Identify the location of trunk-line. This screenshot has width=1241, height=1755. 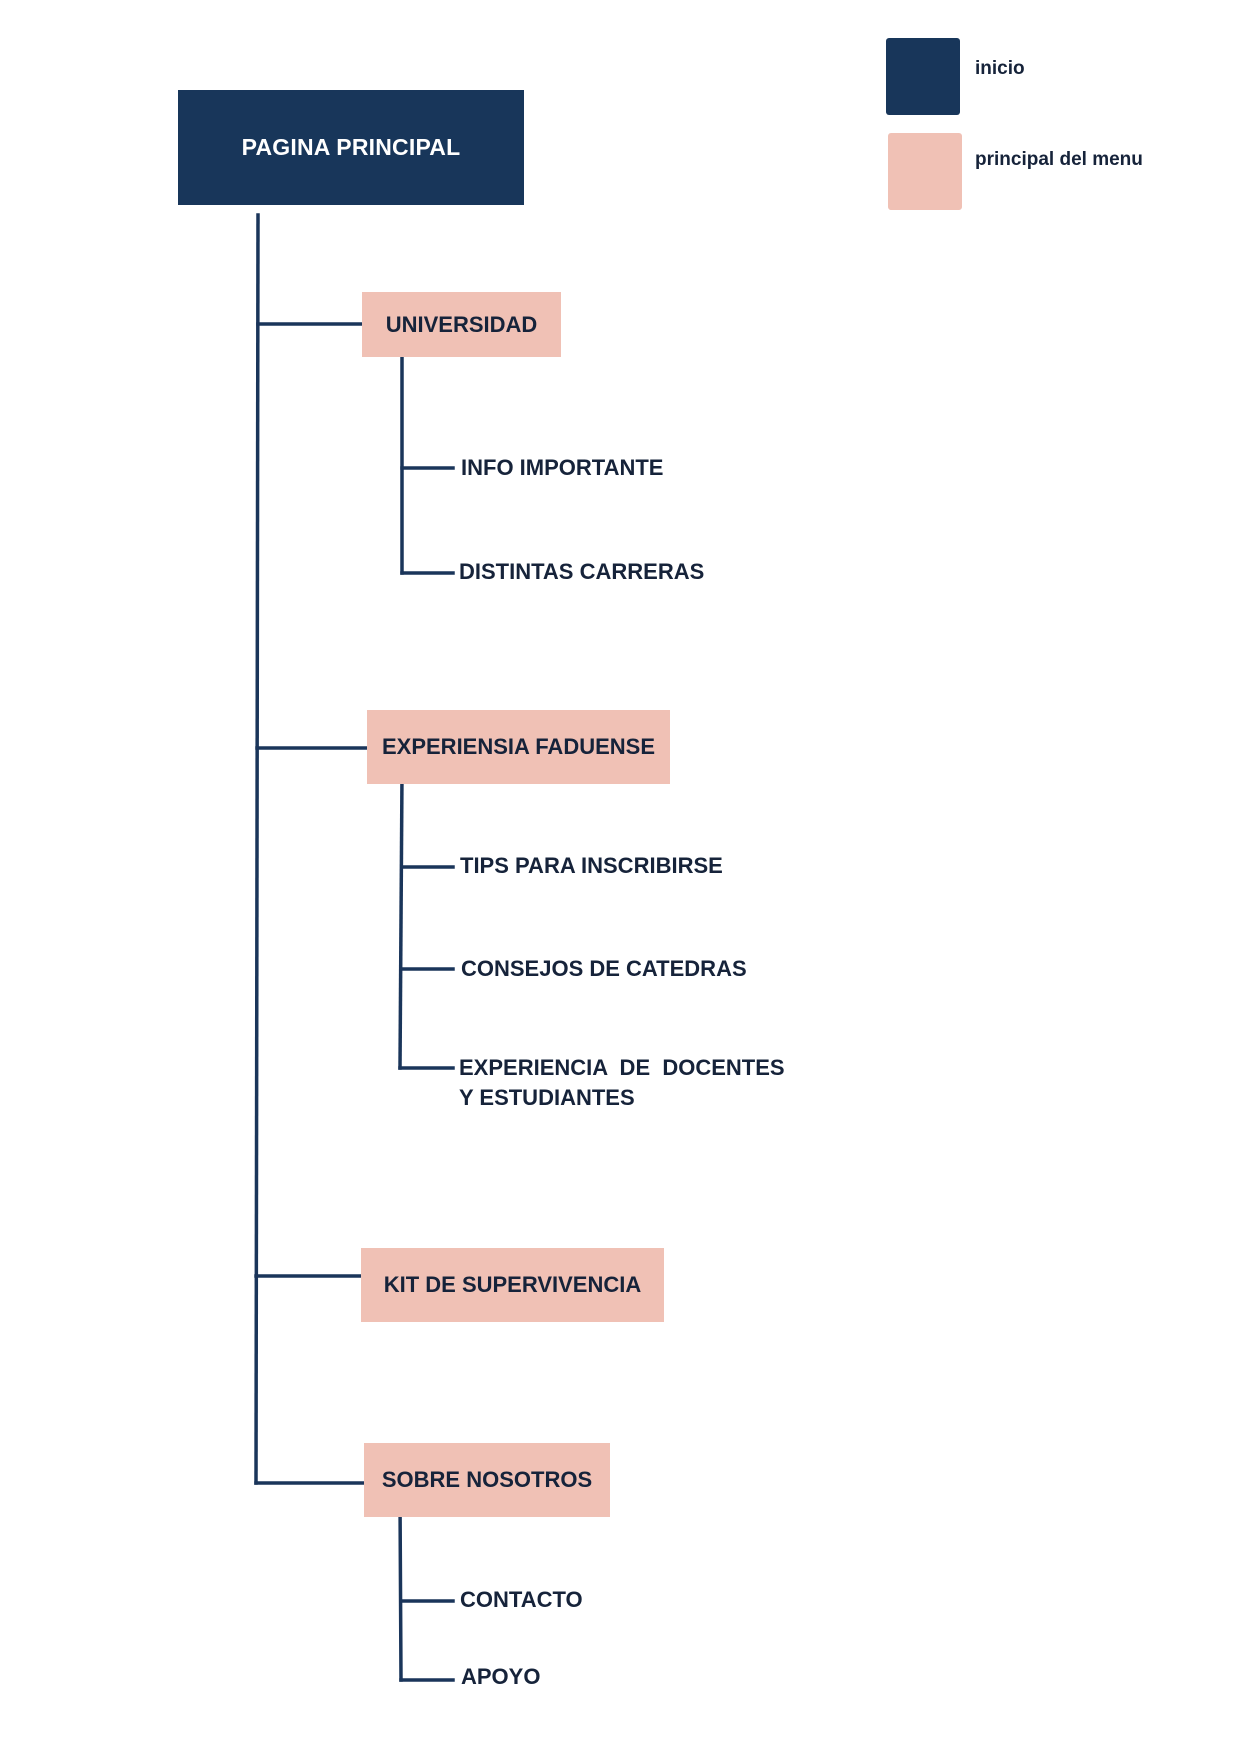
(257, 849).